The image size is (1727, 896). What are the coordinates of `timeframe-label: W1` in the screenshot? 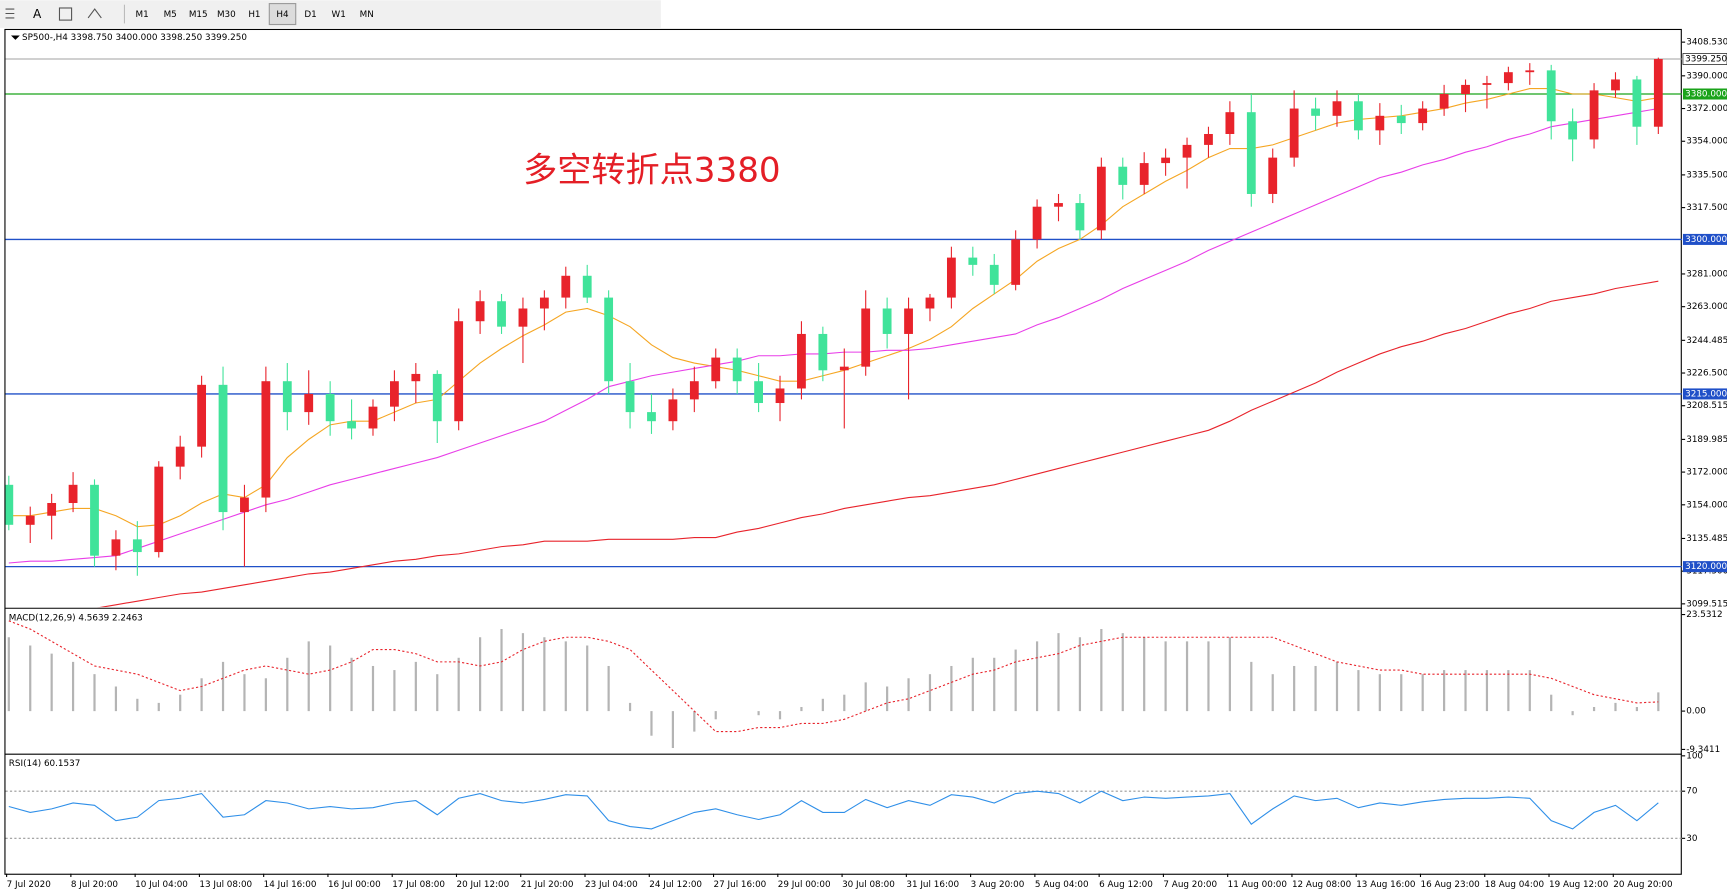 It's located at (339, 15).